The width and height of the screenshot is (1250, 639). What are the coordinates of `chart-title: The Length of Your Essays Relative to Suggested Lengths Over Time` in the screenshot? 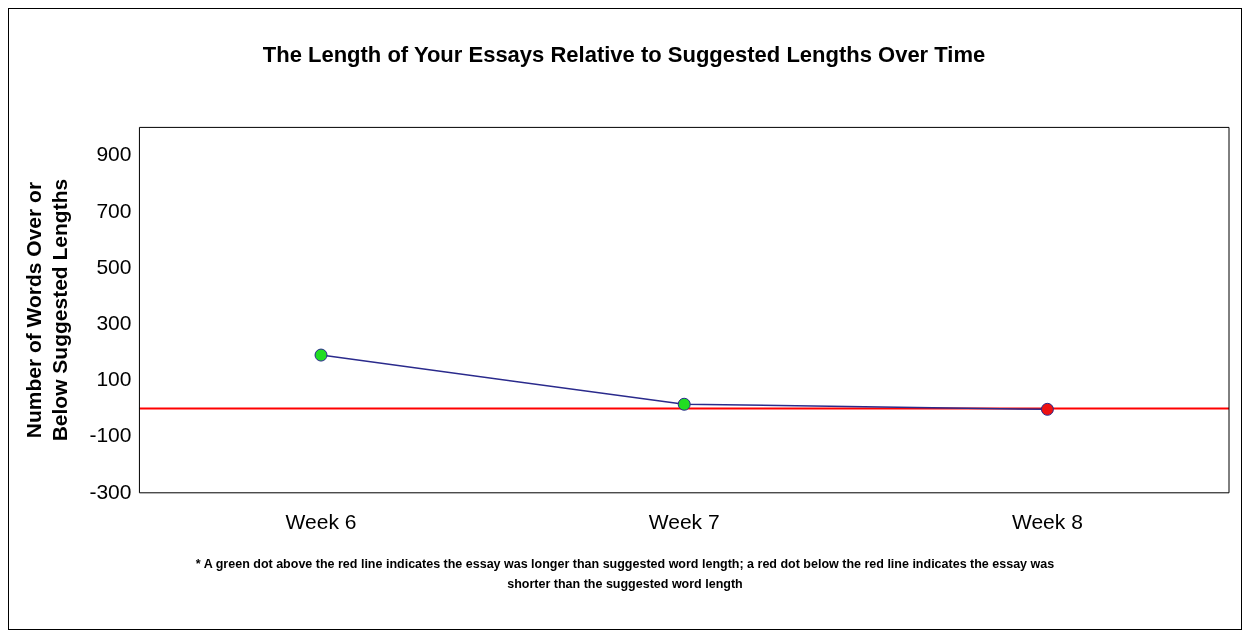 It's located at (624, 55).